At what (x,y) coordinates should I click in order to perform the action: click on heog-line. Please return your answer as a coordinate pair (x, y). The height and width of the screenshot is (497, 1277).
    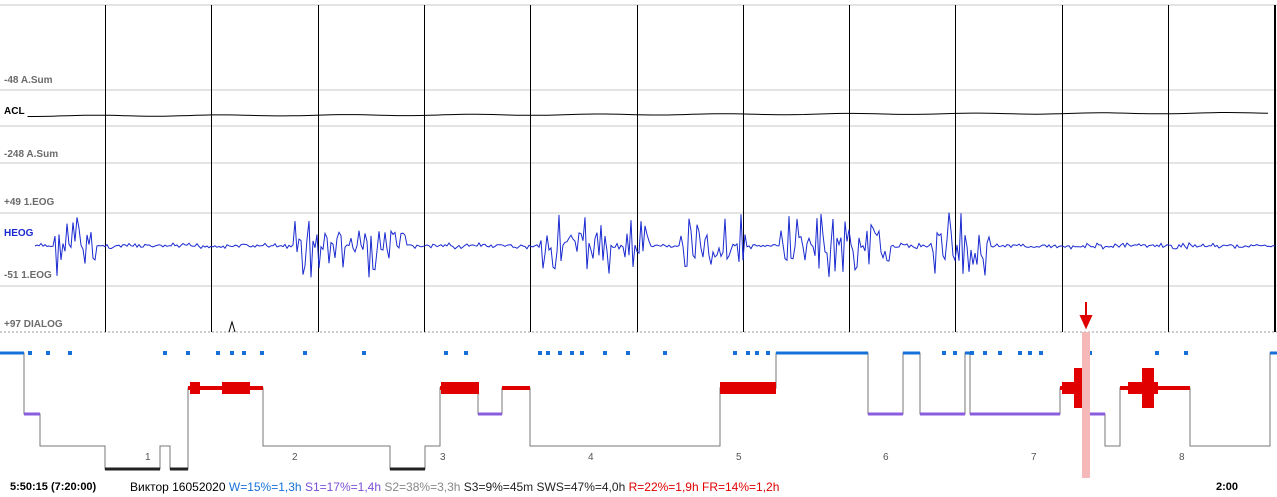
    Looking at the image, I should click on (655, 245).